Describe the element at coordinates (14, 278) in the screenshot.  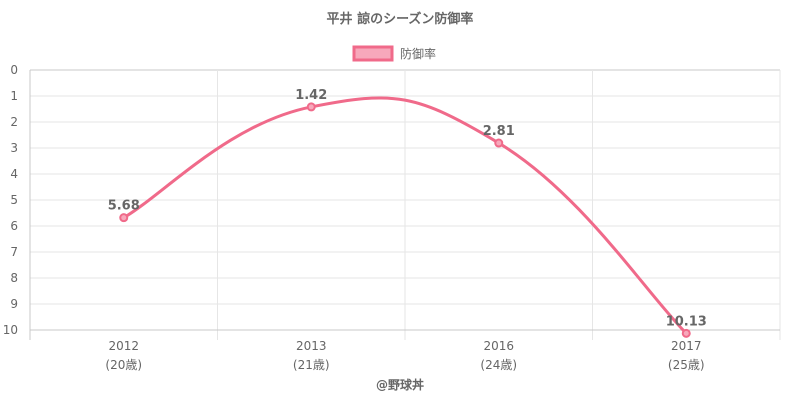
I see `y-tick-label: 8` at that location.